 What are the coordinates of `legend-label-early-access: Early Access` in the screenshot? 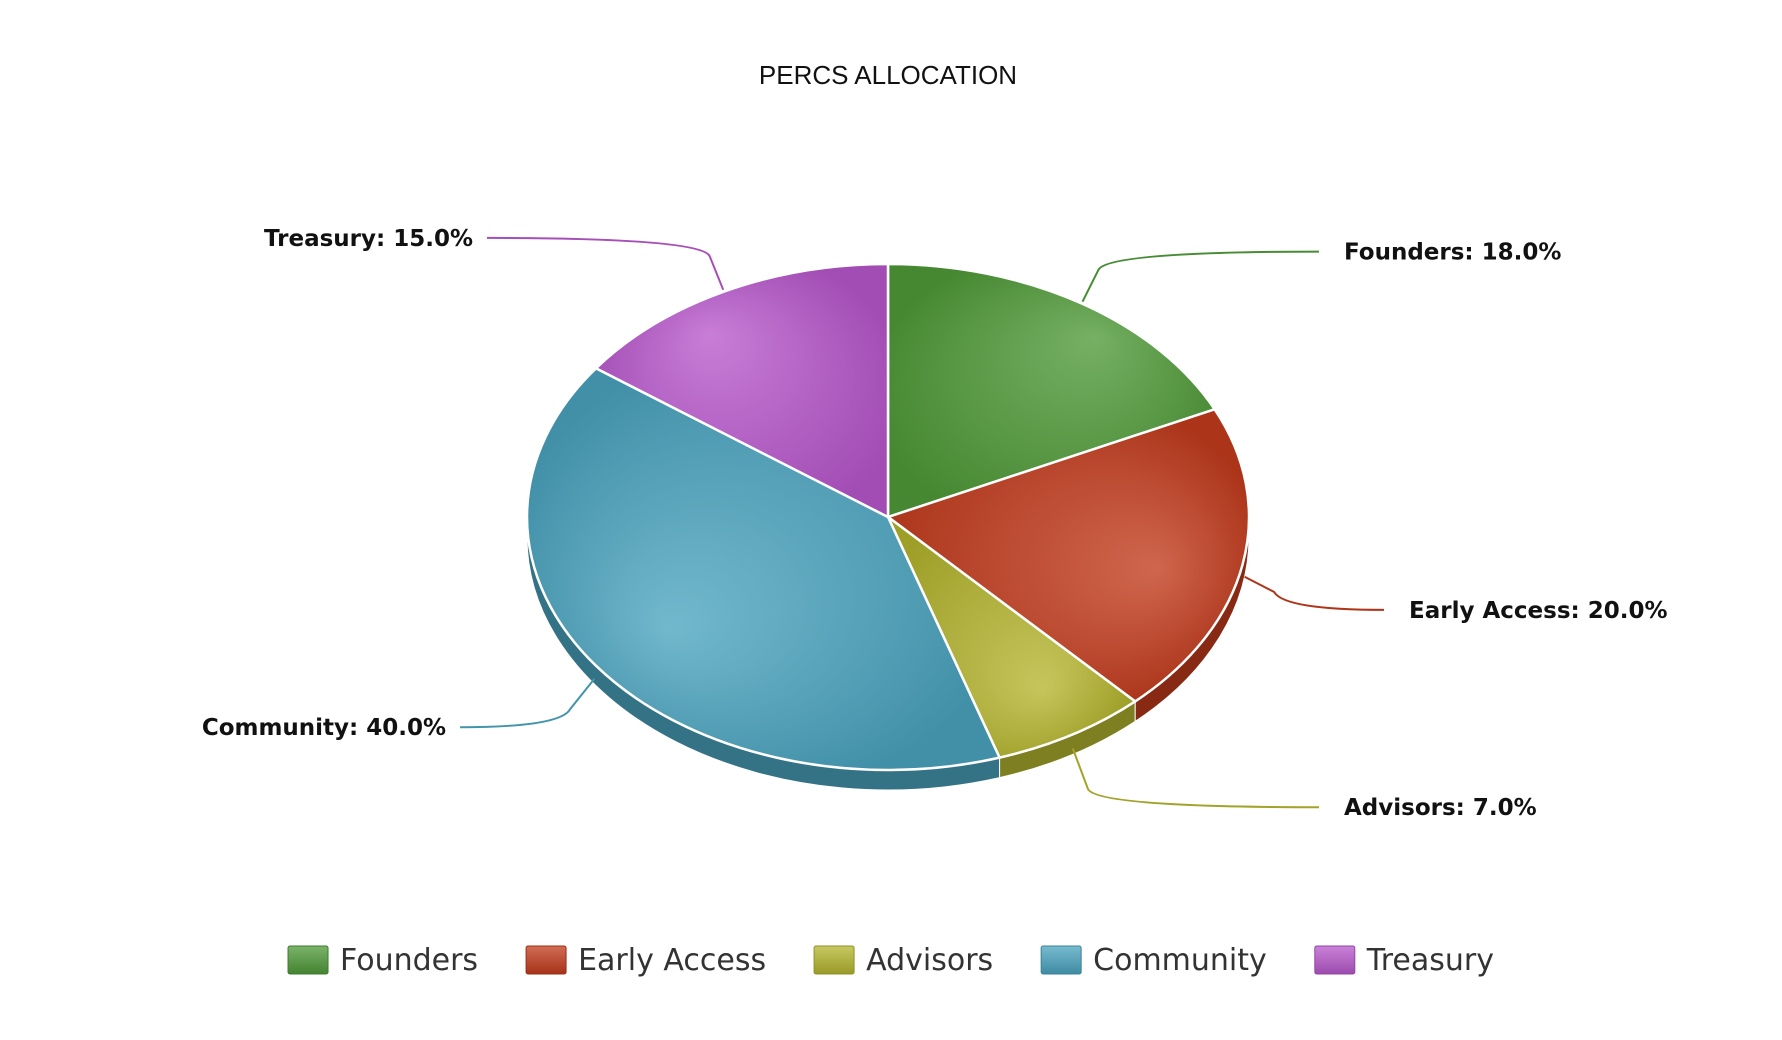 It's located at (672, 960).